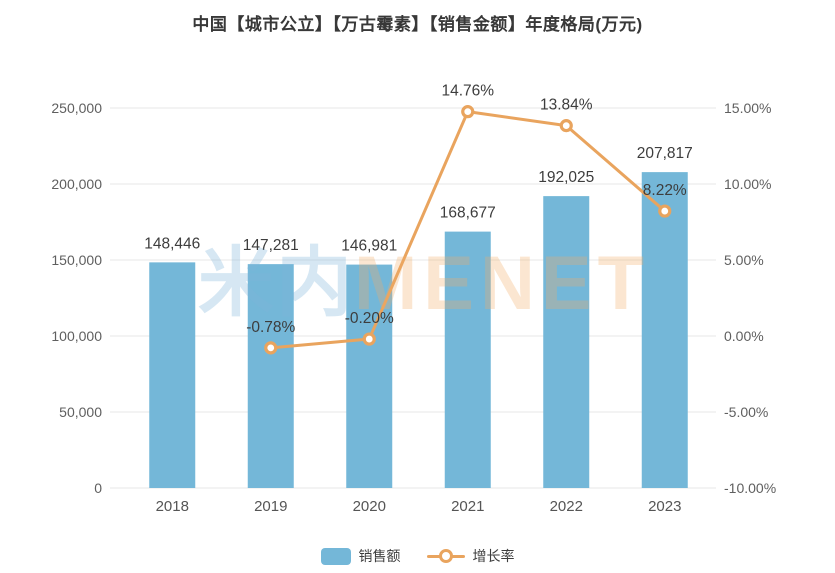 The image size is (835, 573). What do you see at coordinates (172, 243) in the screenshot?
I see `bar-value-label: 148,446` at bounding box center [172, 243].